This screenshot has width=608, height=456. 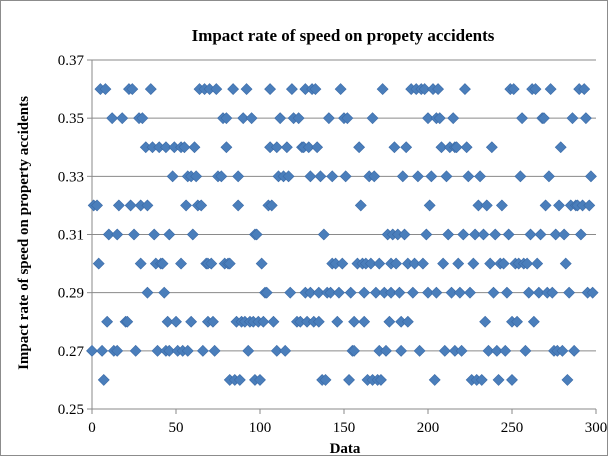 What do you see at coordinates (71, 119) in the screenshot?
I see `y-tick-label: 0.35` at bounding box center [71, 119].